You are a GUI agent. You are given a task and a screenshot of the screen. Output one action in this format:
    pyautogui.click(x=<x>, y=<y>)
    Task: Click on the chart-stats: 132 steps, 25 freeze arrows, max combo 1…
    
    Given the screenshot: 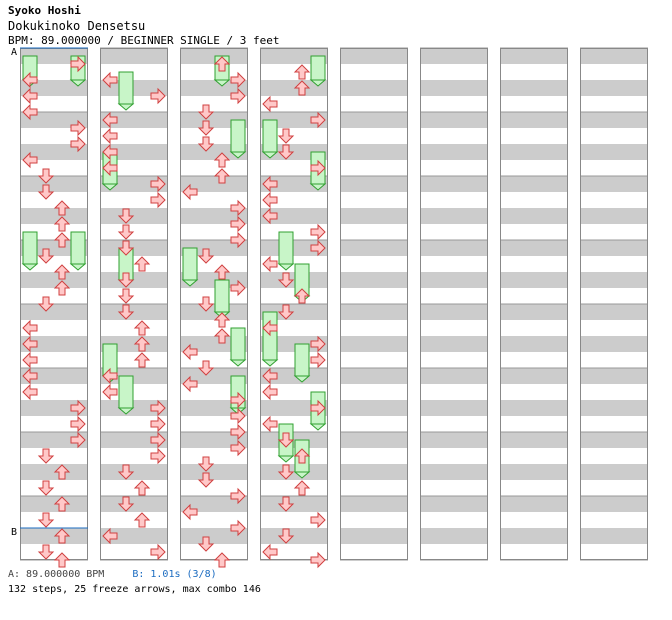 What is the action you would take?
    pyautogui.click(x=134, y=589)
    